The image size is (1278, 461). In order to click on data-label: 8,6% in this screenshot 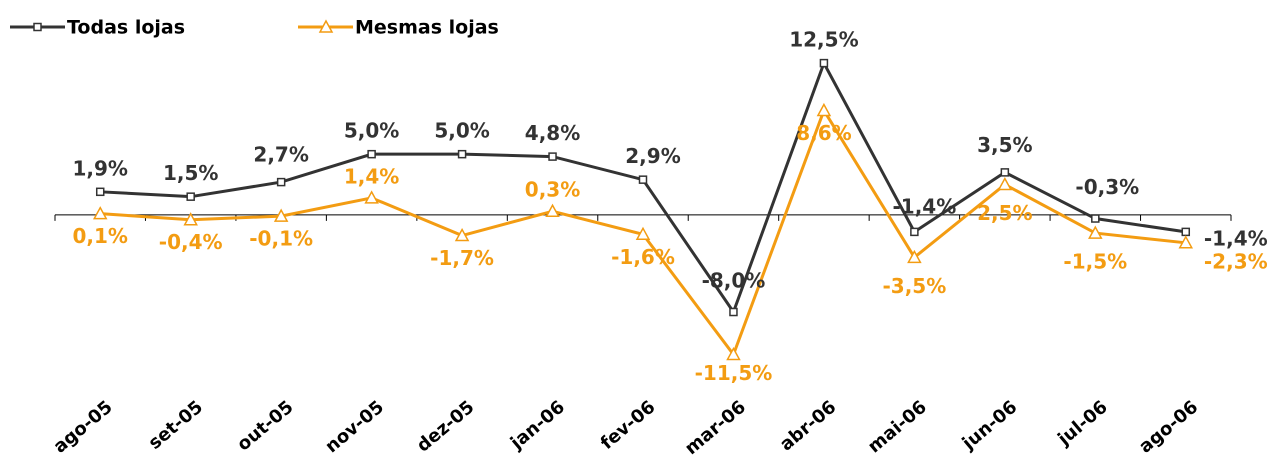, I will do `click(823, 133)`.